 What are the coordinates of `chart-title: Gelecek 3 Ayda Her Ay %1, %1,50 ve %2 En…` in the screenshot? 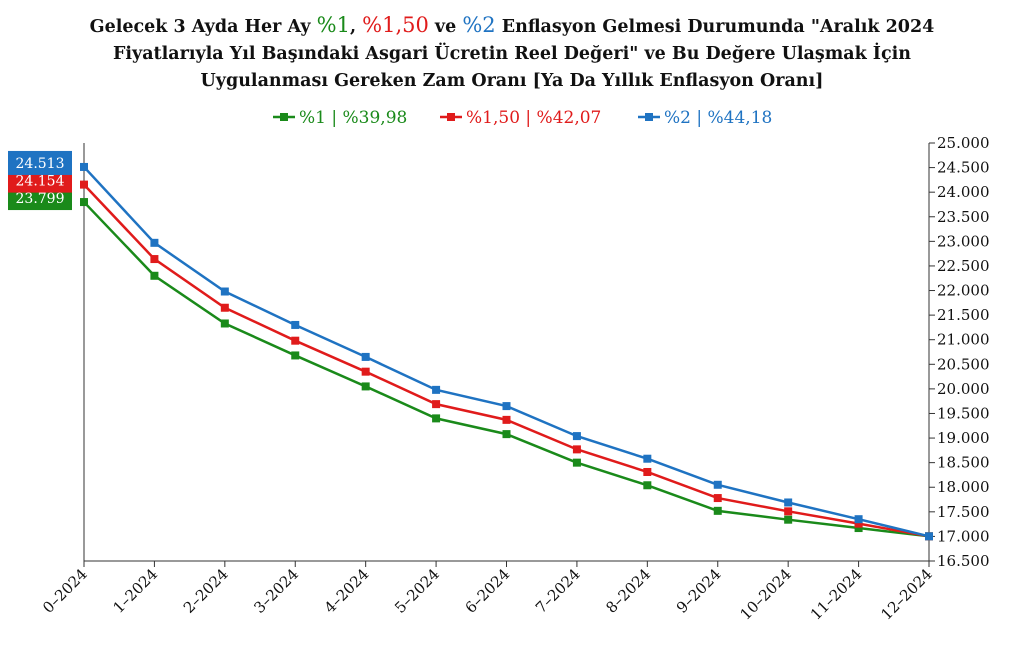 It's located at (512, 53).